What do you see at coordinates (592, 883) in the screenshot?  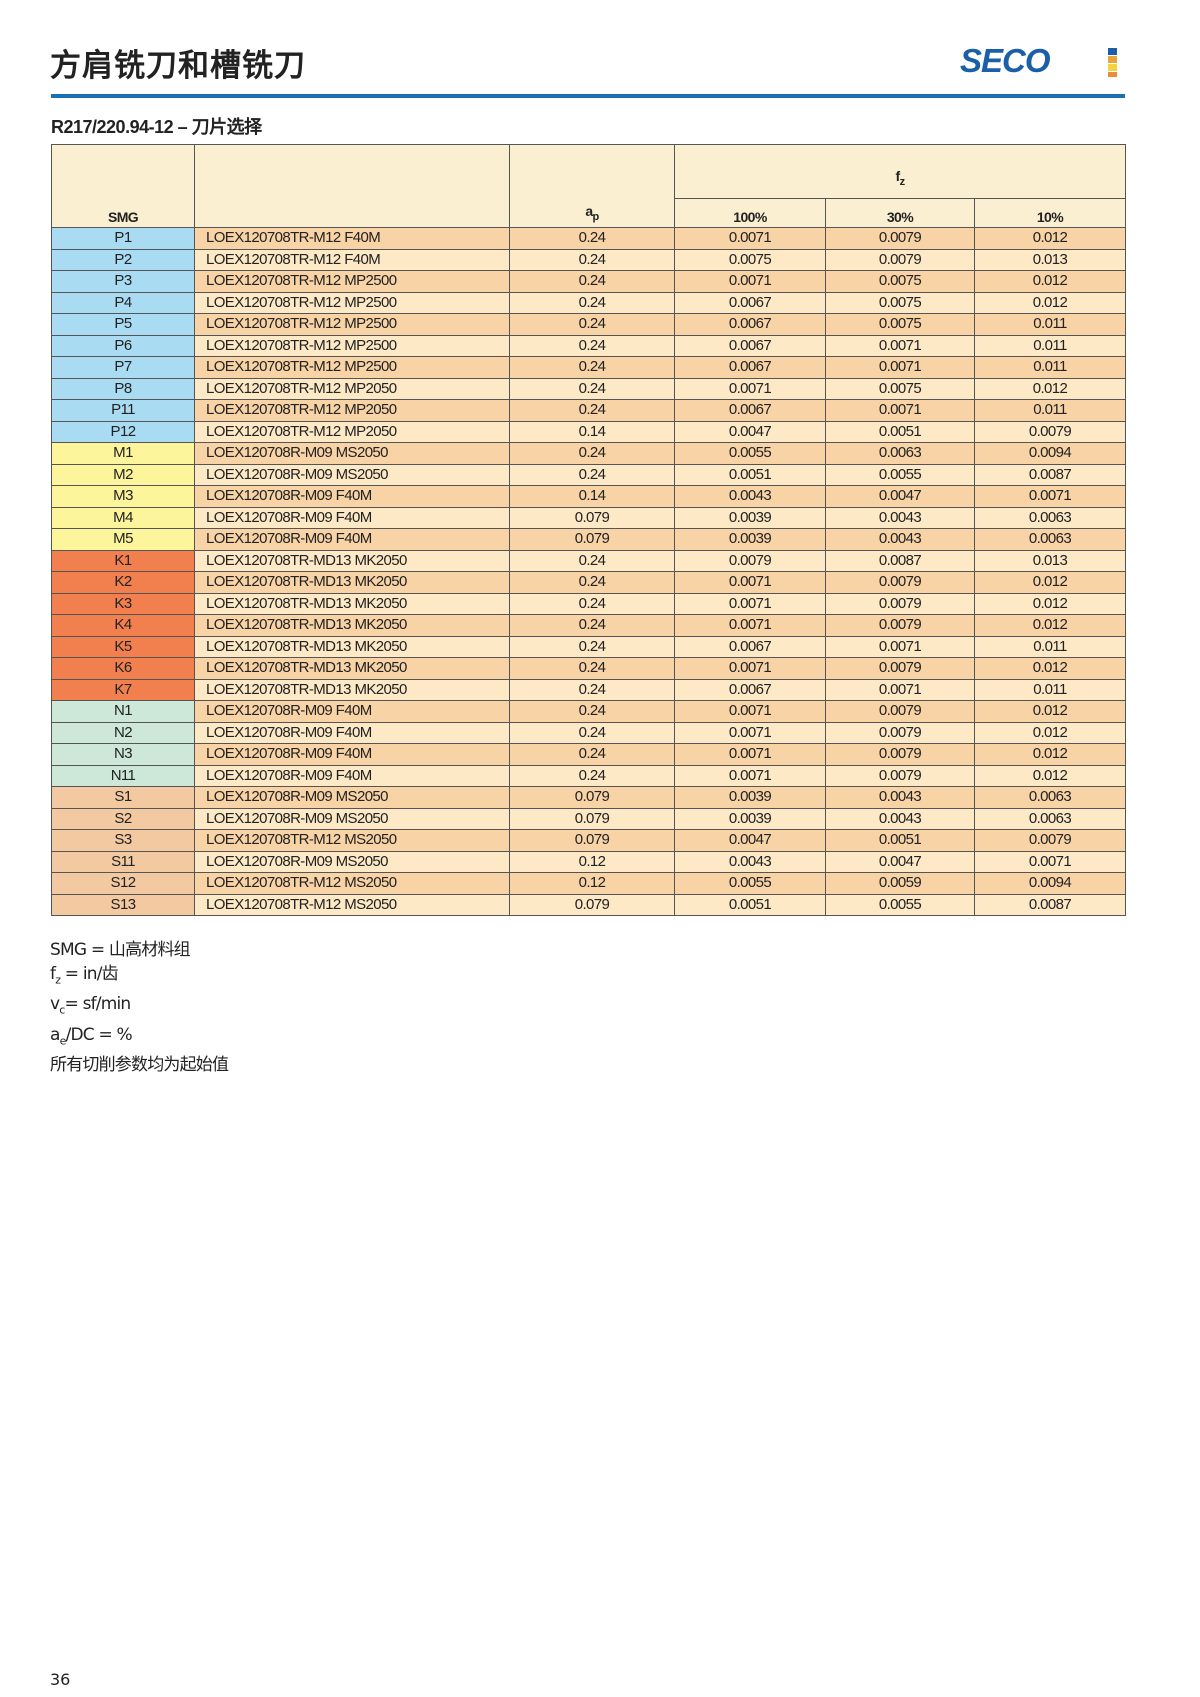 I see `table-cell: 0.12` at bounding box center [592, 883].